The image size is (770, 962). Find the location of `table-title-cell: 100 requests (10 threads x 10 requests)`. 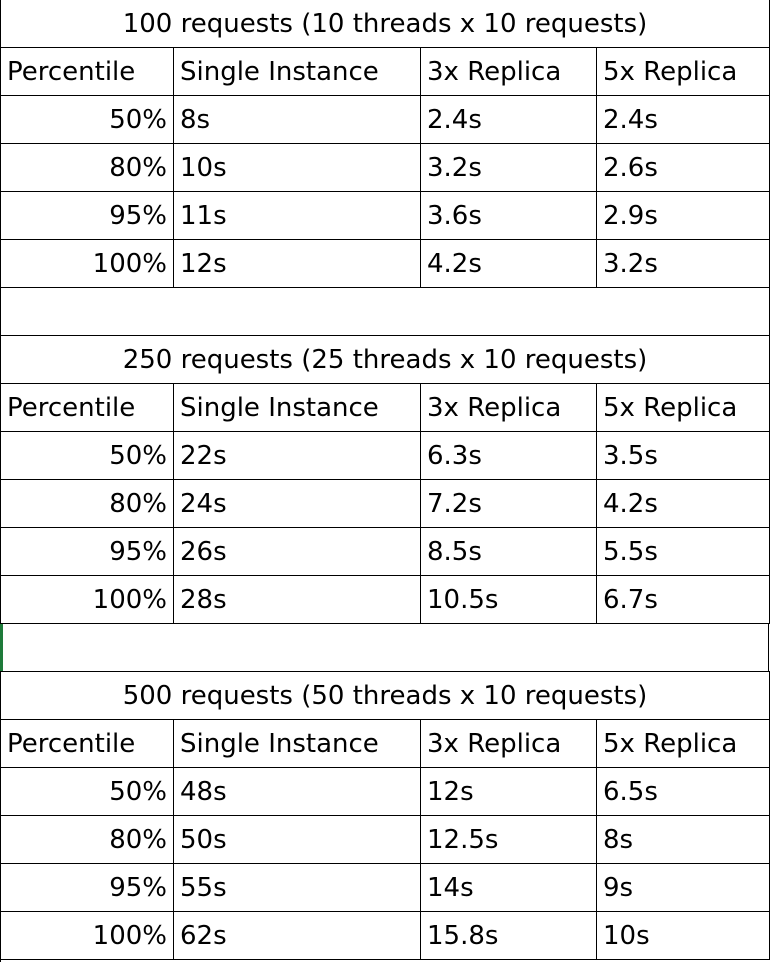

table-title-cell: 100 requests (10 threads x 10 requests) is located at coordinates (385, 23).